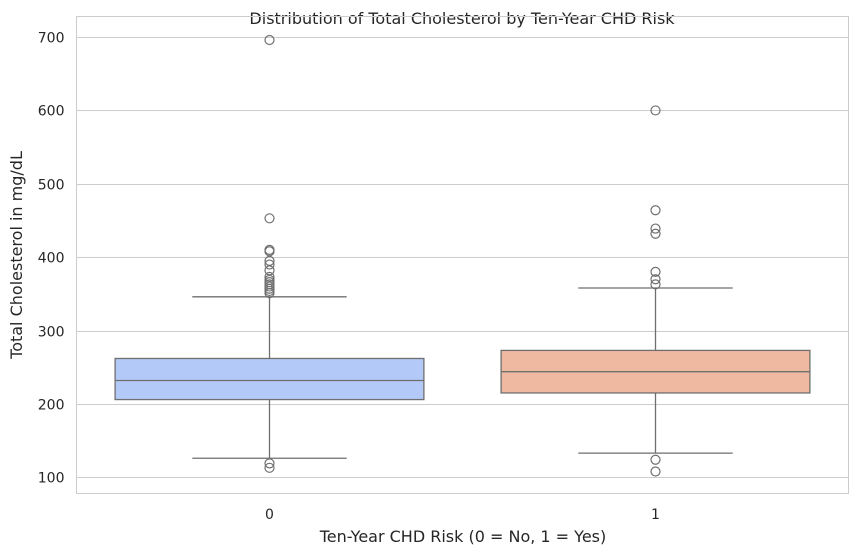  What do you see at coordinates (51, 479) in the screenshot?
I see `y-tick-label: 100` at bounding box center [51, 479].